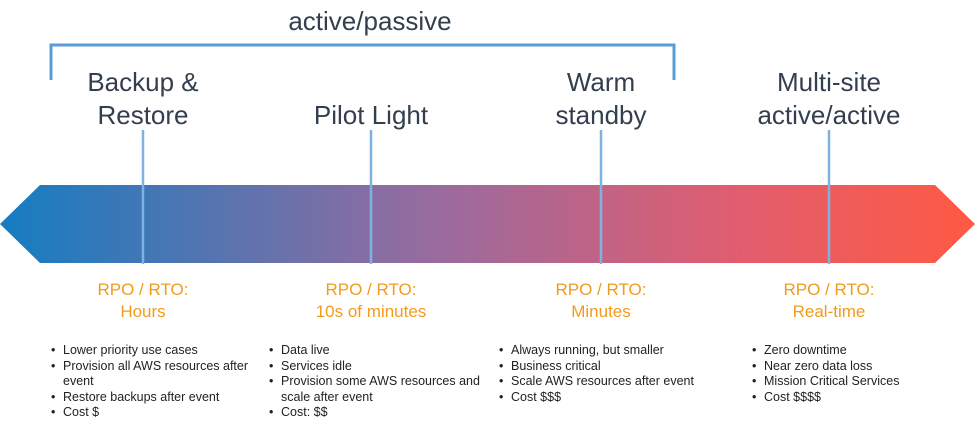 The height and width of the screenshot is (439, 975). I want to click on title-line: Backup &, so click(143, 82).